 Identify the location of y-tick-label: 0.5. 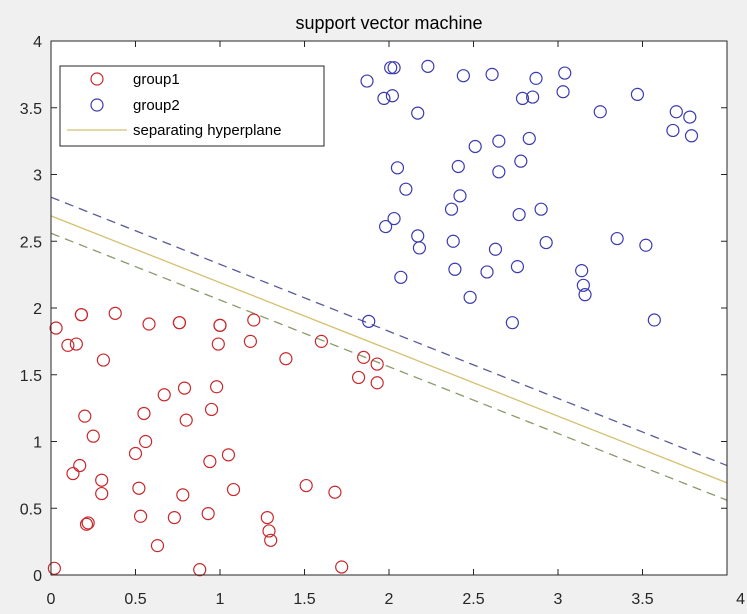
(31, 509).